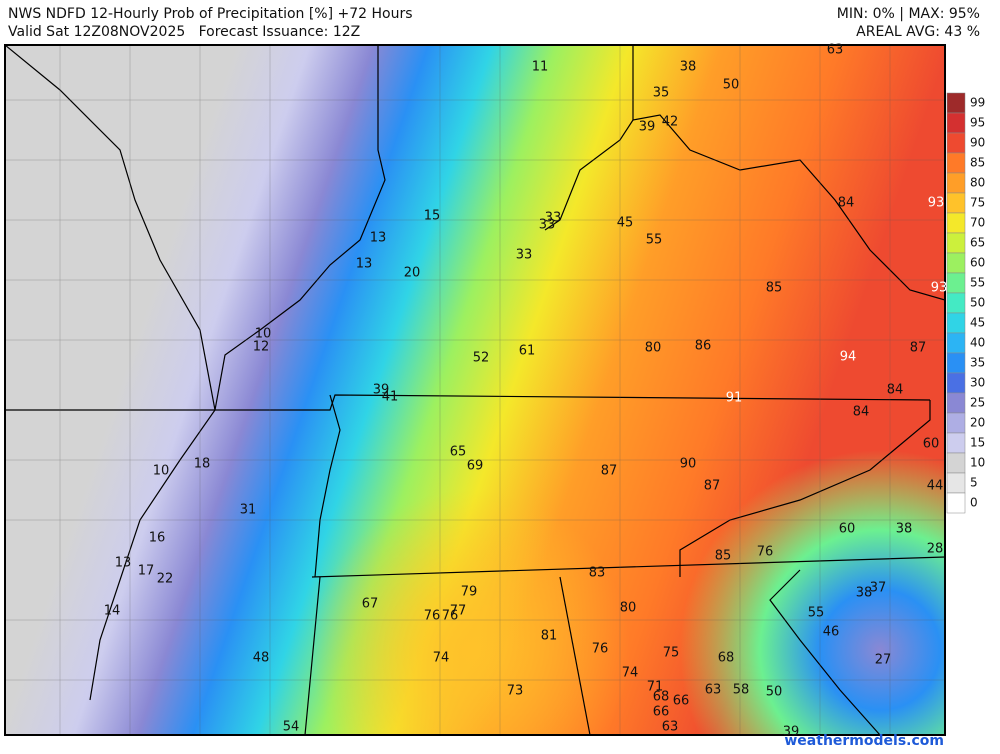 The image size is (1000, 754). I want to click on station-value: 52, so click(481, 358).